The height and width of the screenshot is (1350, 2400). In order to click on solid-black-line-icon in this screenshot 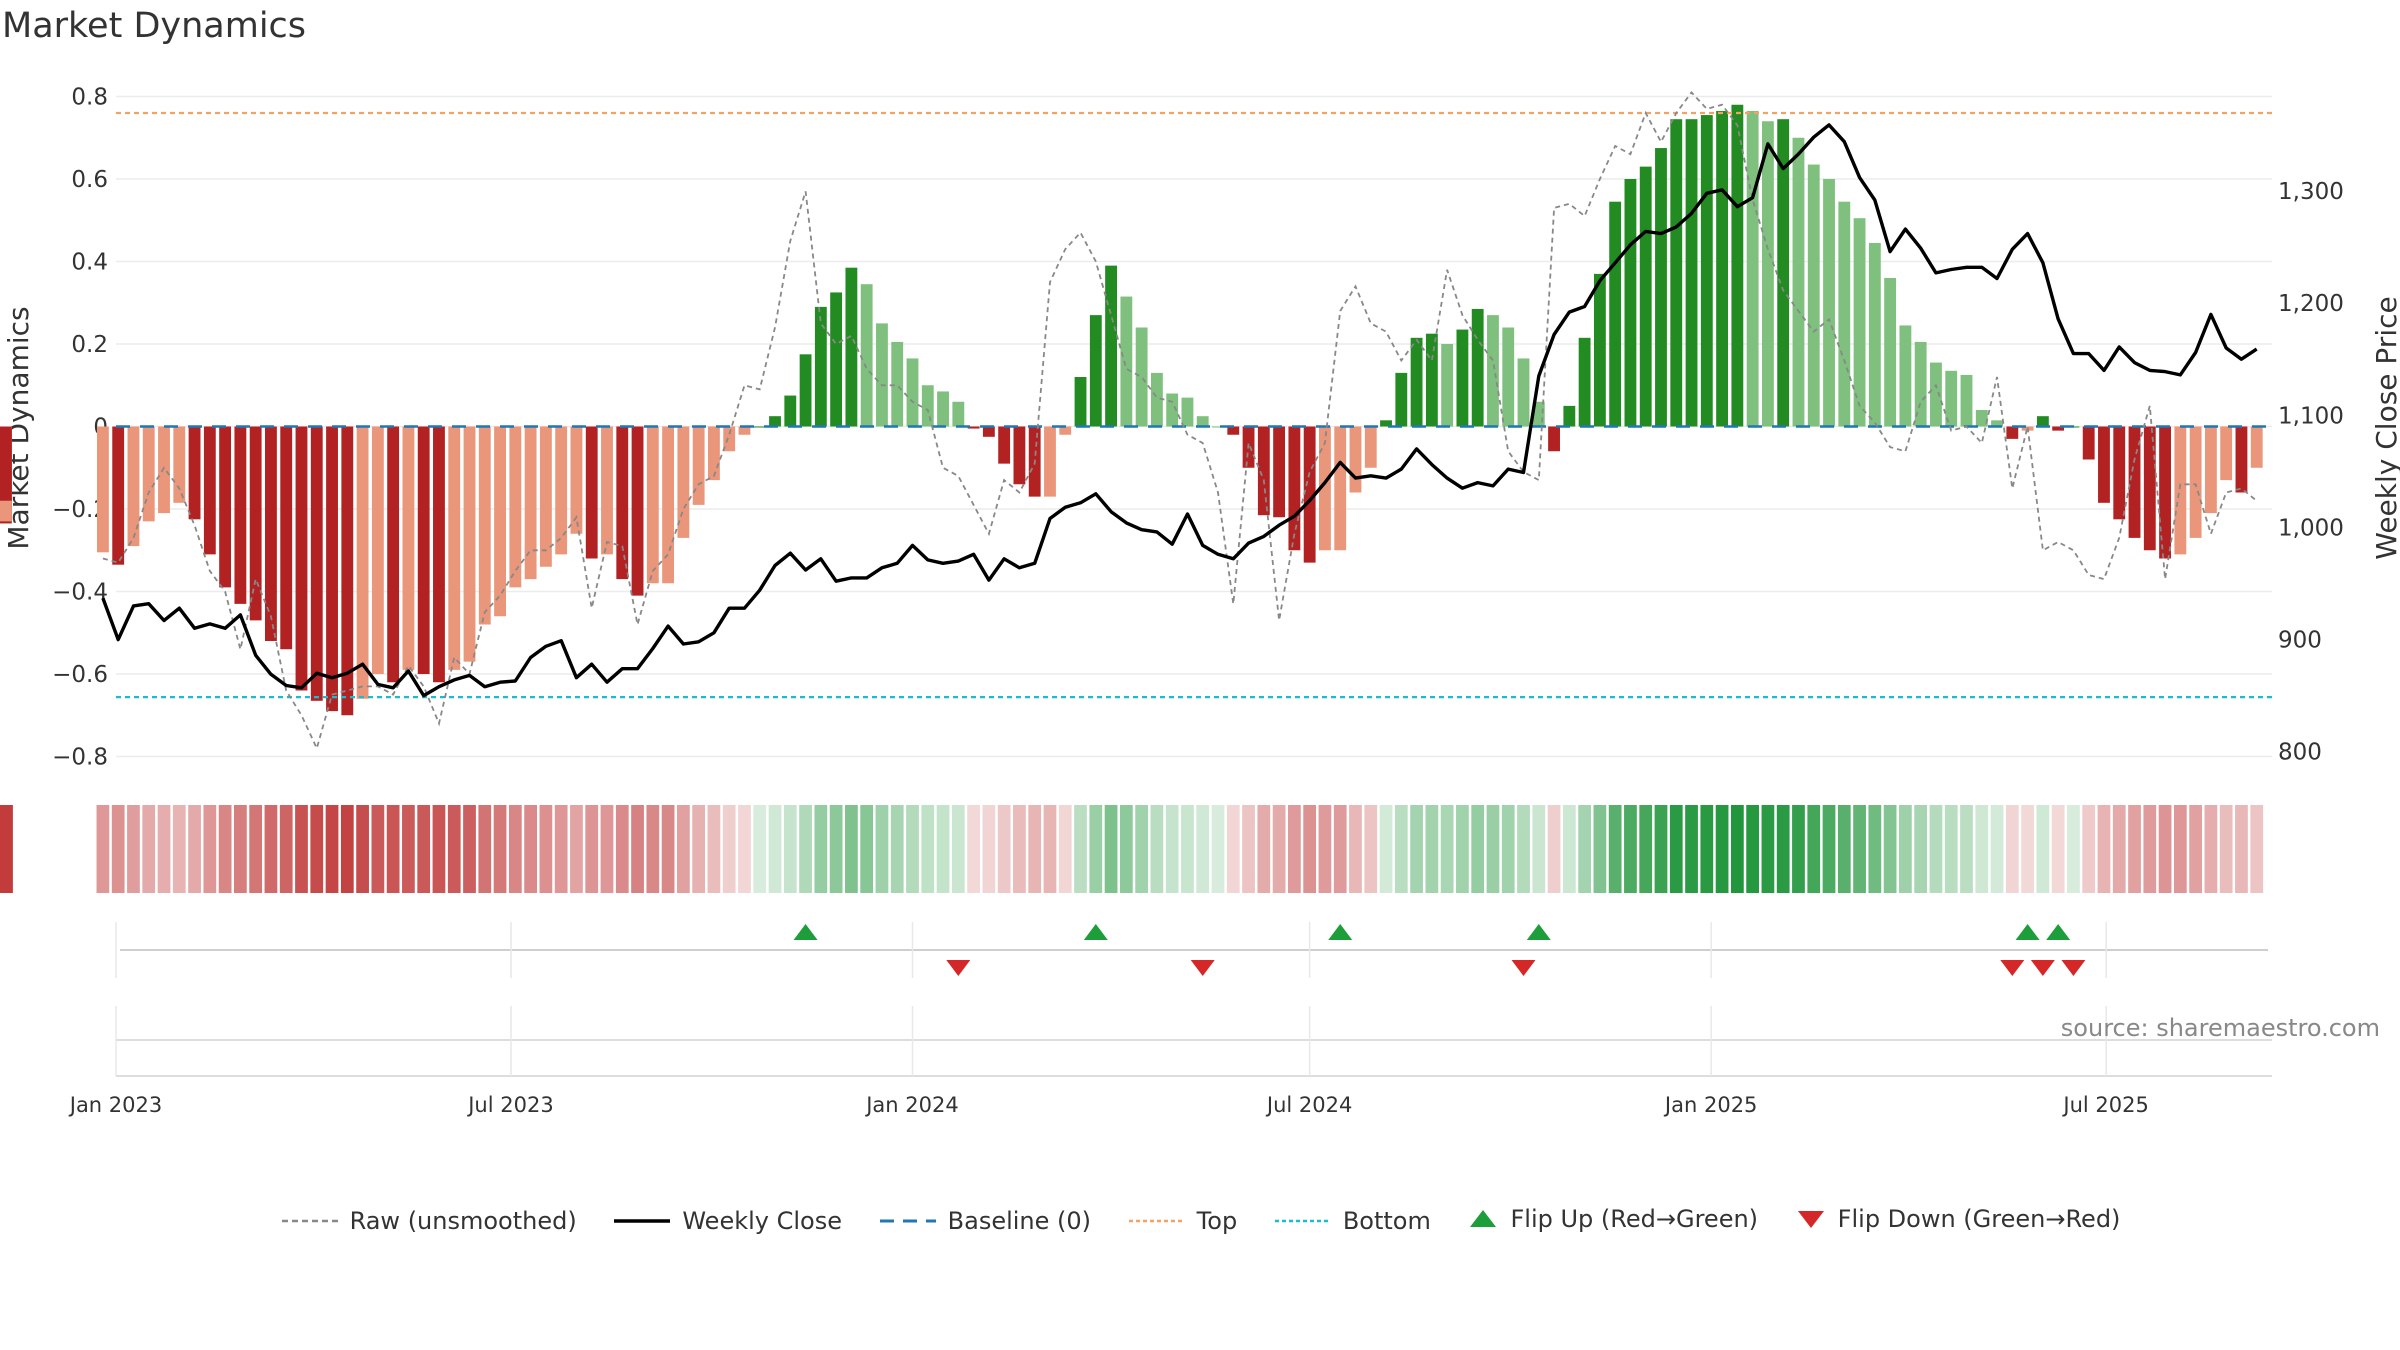, I will do `click(642, 1221)`.